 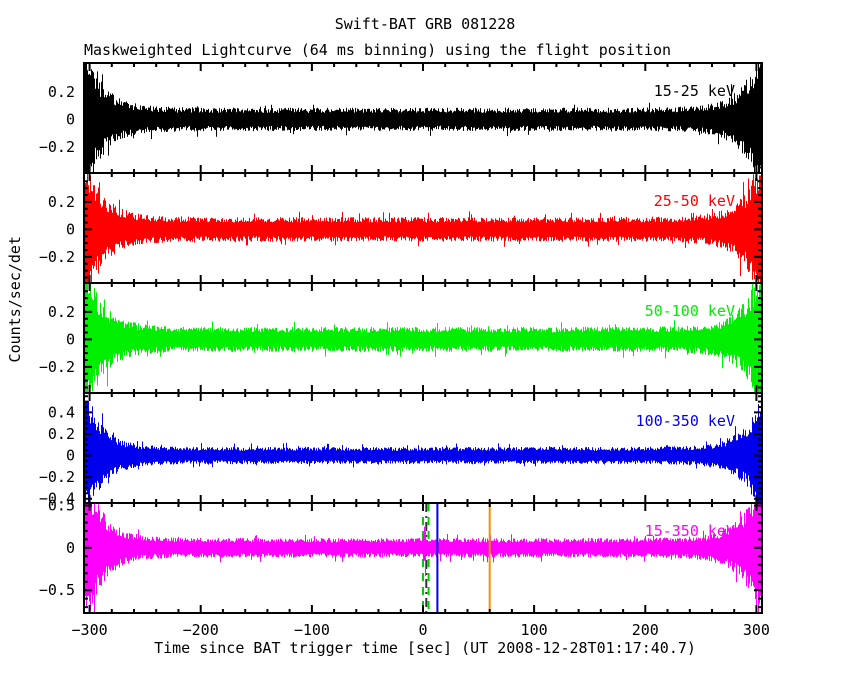 I want to click on svg-text: −0.5, so click(x=57, y=590).